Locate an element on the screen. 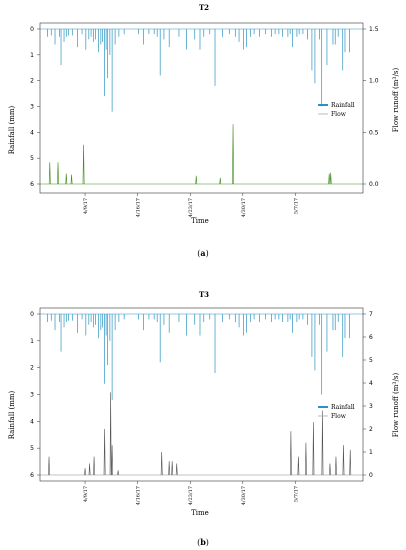 Image resolution: width=406 pixels, height=550 pixels. right-axis-label-t2: Flow runoff (m3/s) is located at coordinates (396, 99).